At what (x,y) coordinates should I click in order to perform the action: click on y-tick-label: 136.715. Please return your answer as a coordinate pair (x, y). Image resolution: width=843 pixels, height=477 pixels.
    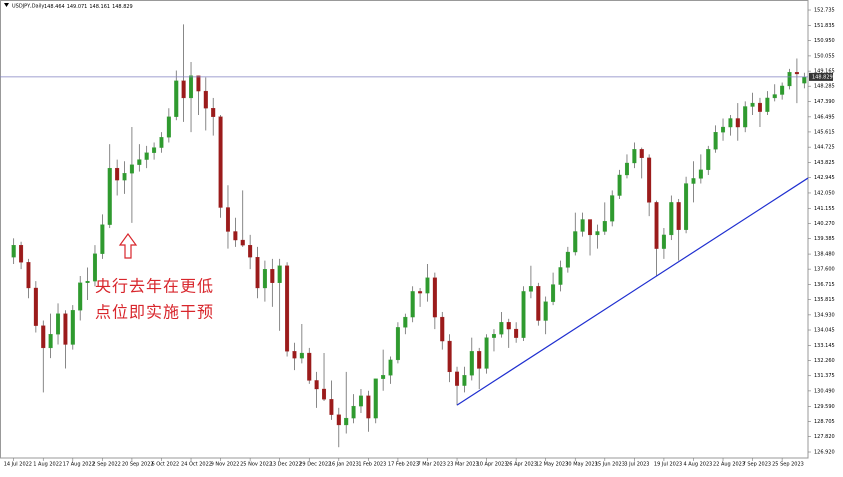
    Looking at the image, I should click on (824, 285).